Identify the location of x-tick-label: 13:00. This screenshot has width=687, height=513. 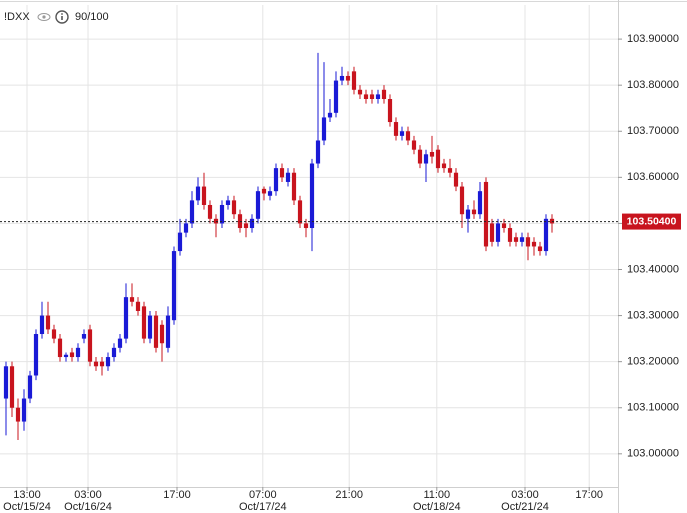
(27, 495).